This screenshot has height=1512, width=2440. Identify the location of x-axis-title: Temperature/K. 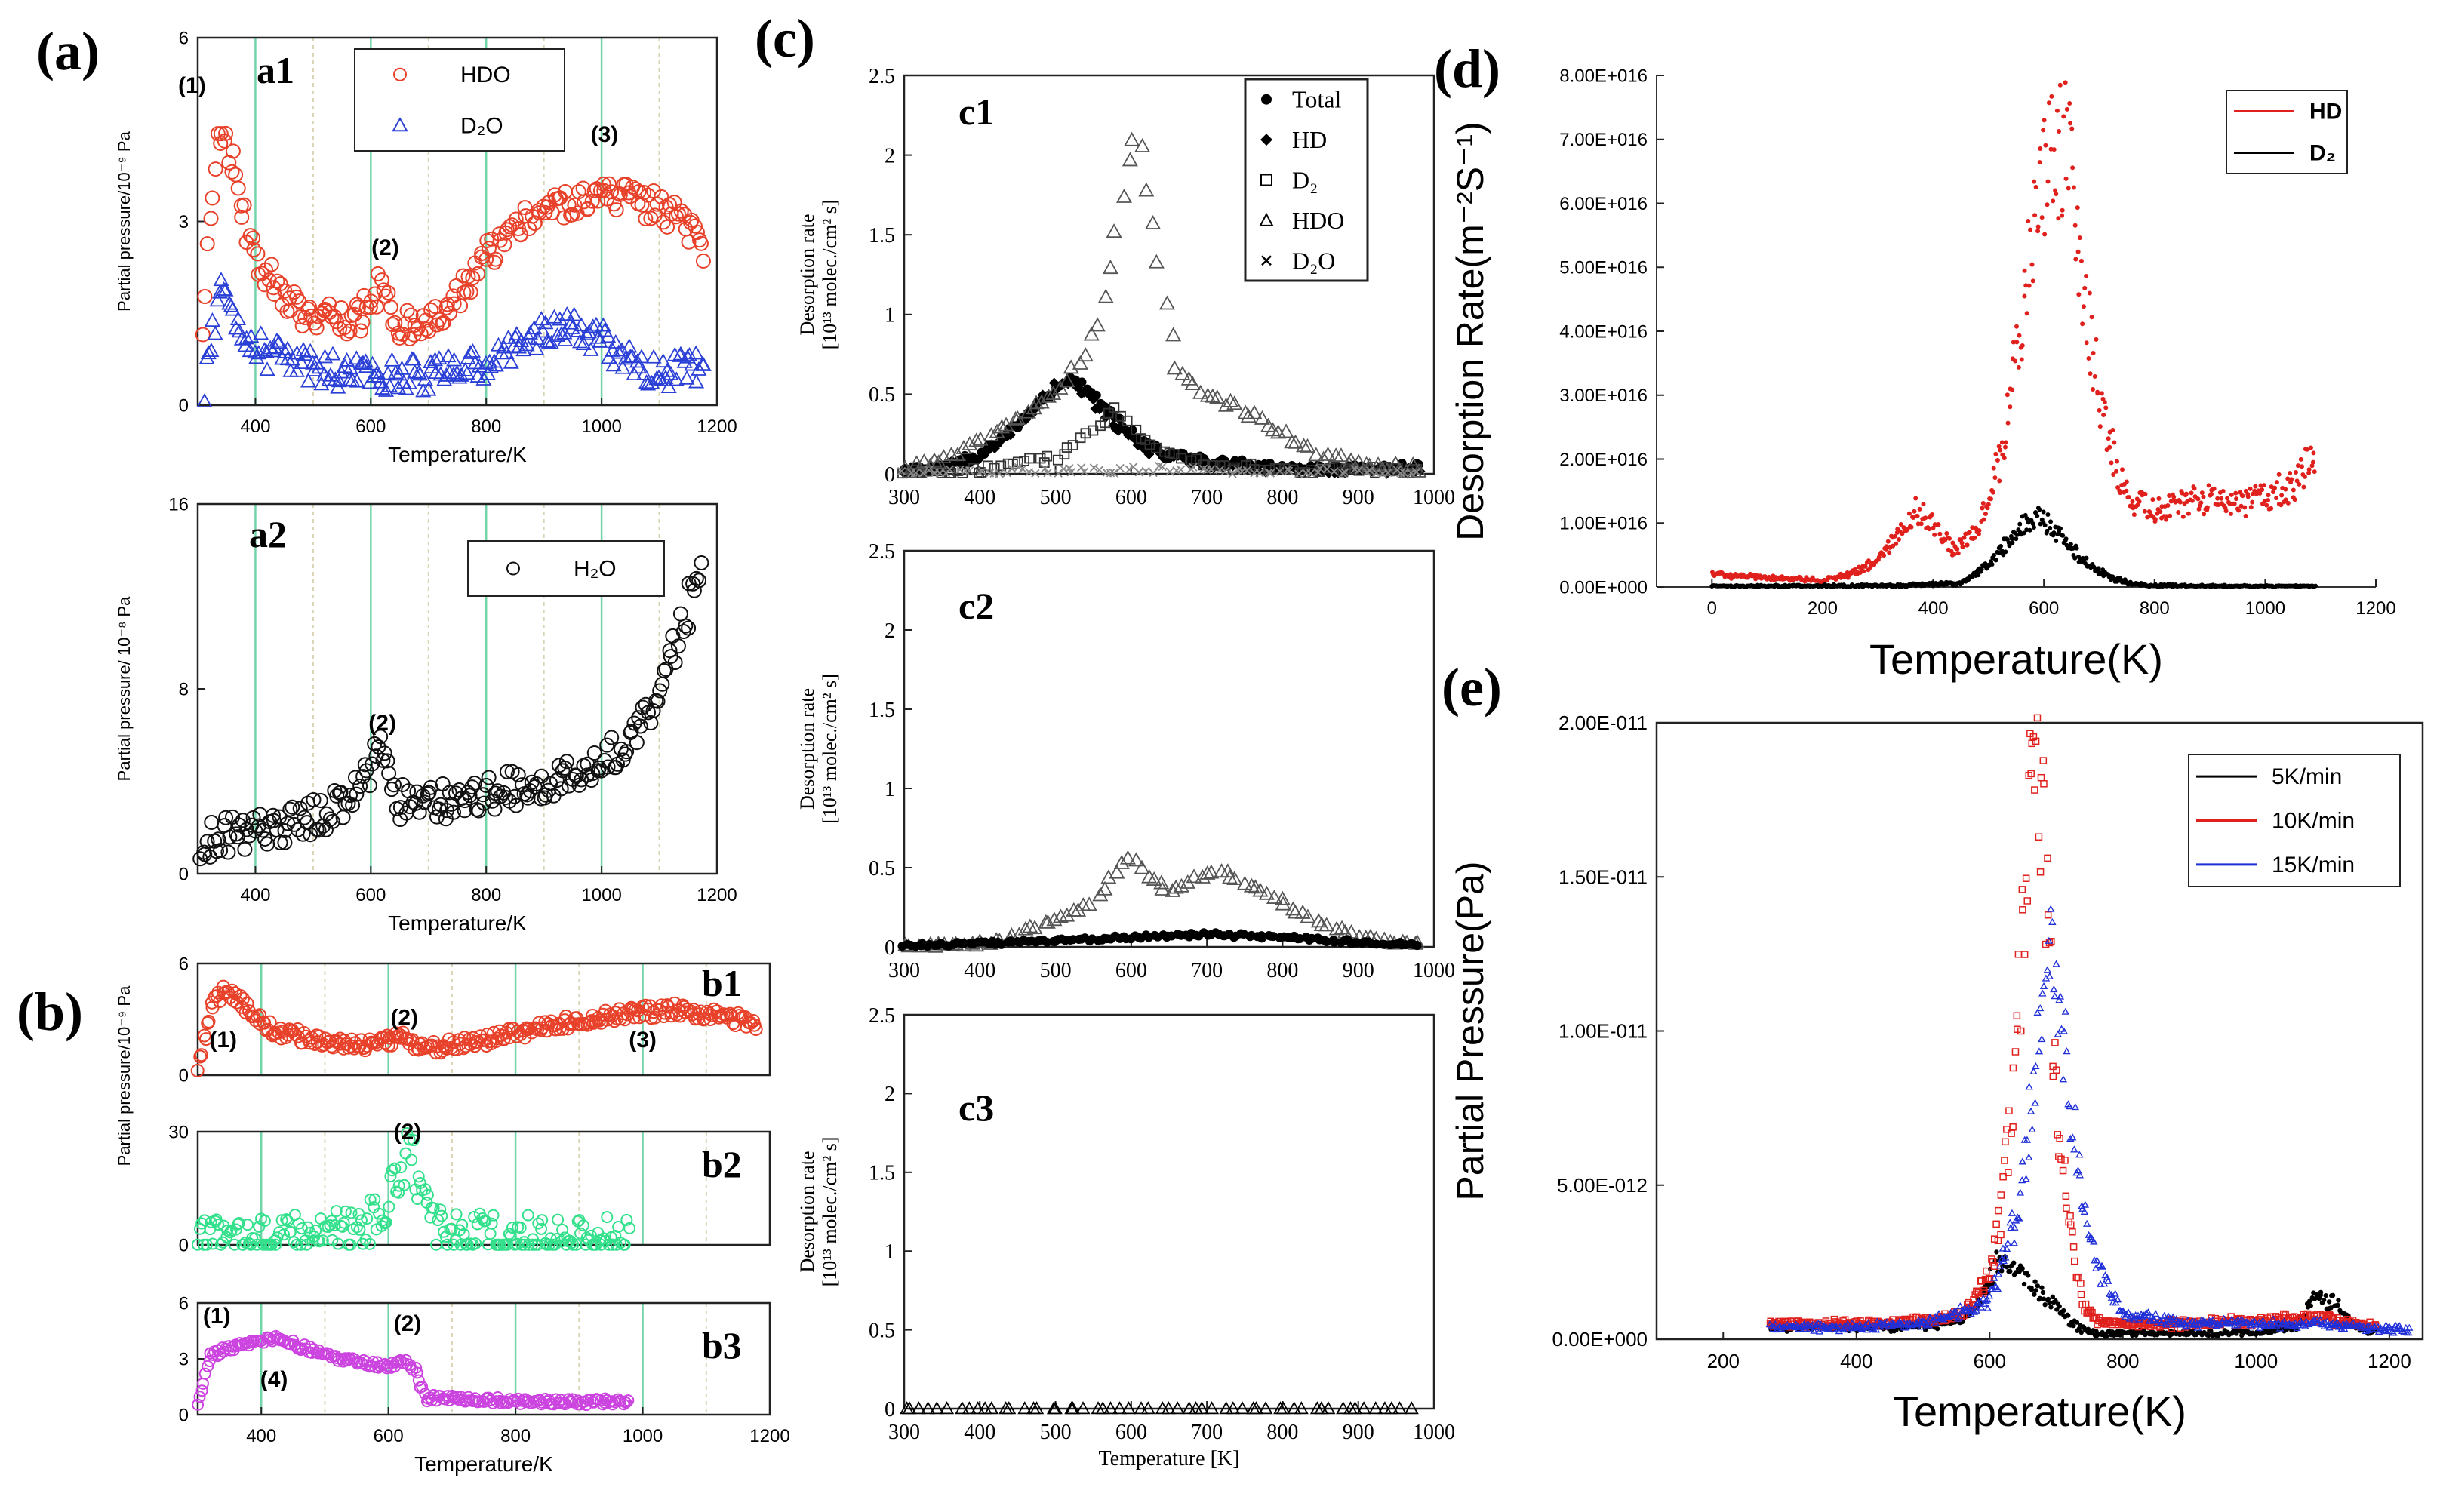
(483, 1464).